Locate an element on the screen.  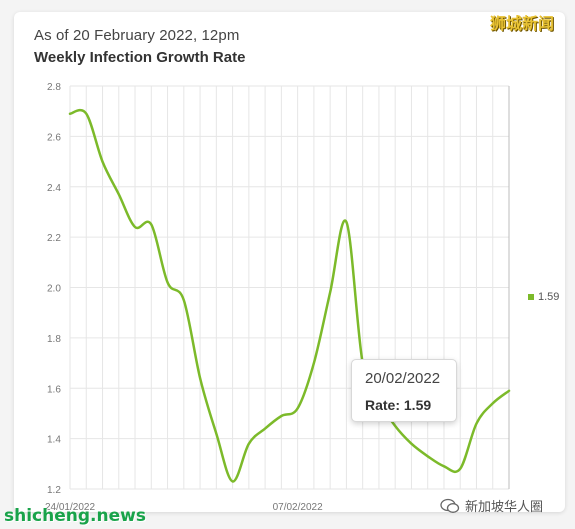
y-tick-label: 2.0 is located at coordinates (54, 289).